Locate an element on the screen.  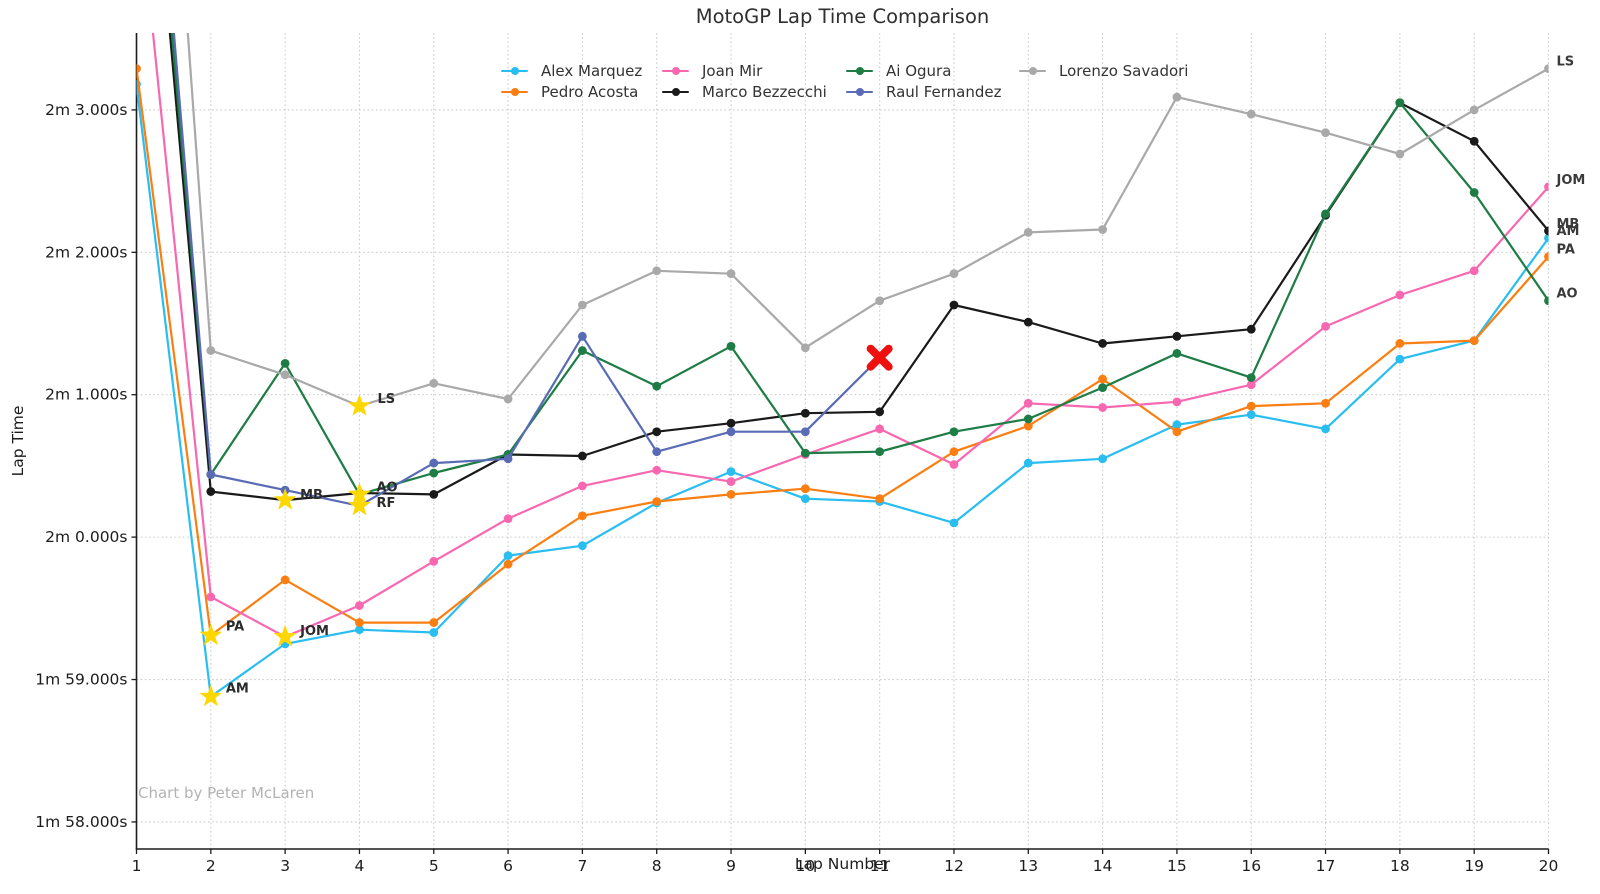
legend-item-raul-fernandez: Raul Fernandez is located at coordinates (924, 91).